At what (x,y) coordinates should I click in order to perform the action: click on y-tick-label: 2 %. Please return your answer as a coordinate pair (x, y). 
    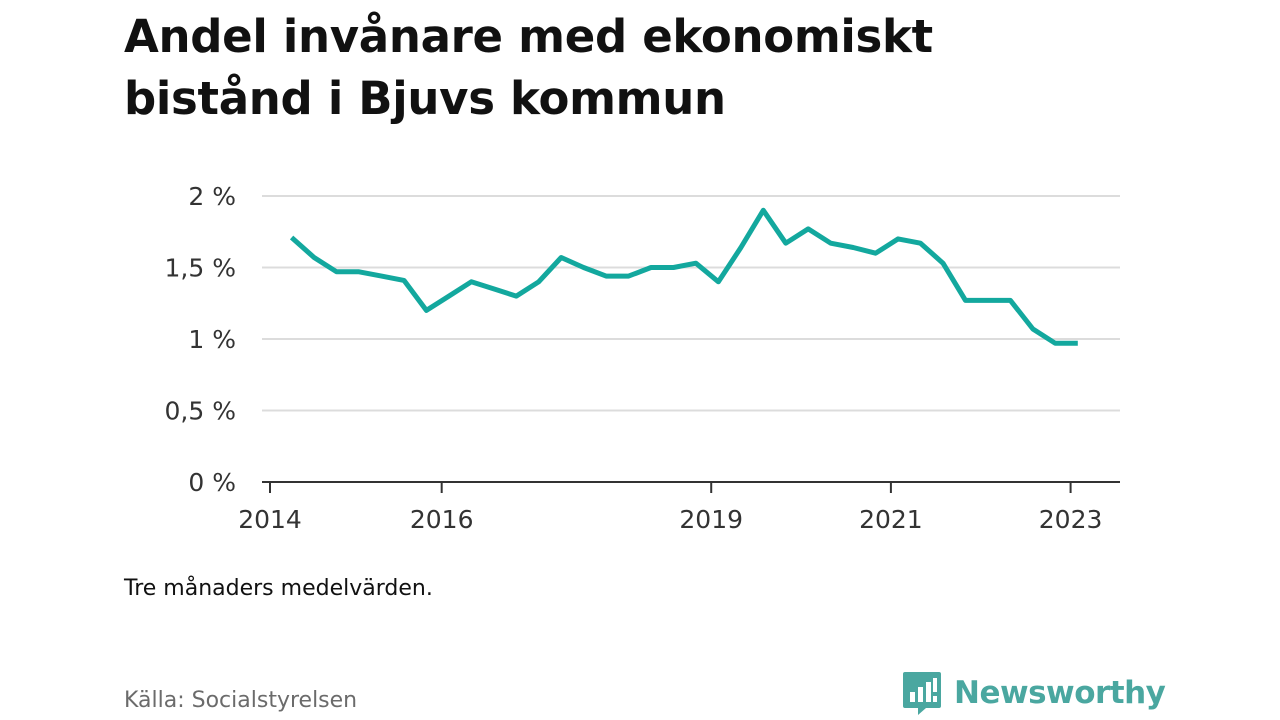
    Looking at the image, I should click on (212, 196).